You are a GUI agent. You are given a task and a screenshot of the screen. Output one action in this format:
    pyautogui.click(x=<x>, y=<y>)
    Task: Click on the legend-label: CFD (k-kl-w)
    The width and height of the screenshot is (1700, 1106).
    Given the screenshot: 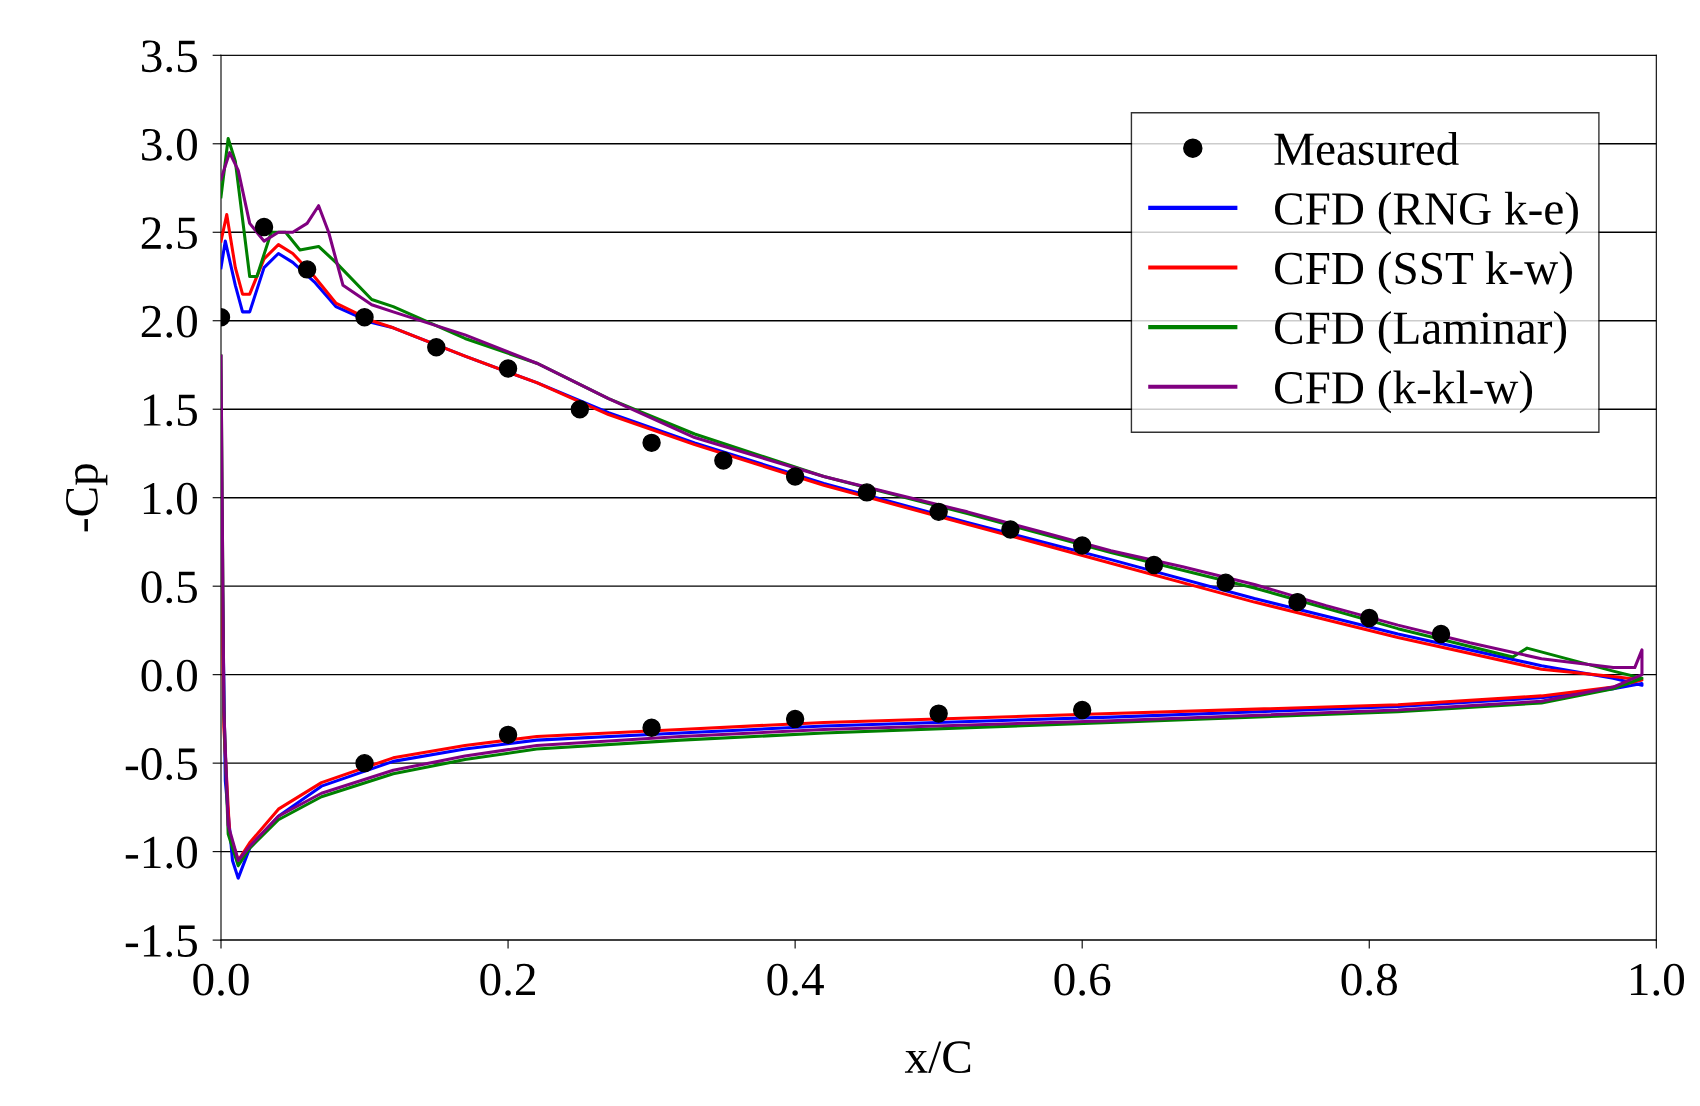 What is the action you would take?
    pyautogui.click(x=1404, y=392)
    